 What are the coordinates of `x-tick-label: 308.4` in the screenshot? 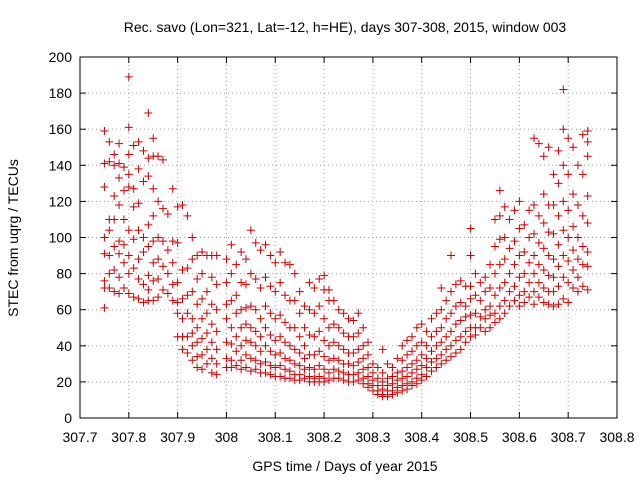 It's located at (421, 437).